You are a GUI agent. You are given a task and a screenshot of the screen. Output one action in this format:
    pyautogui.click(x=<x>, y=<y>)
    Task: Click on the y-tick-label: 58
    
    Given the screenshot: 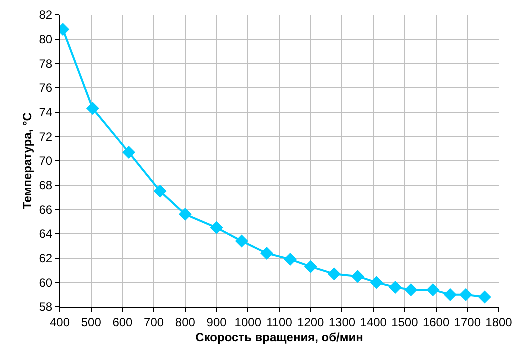 What is the action you would take?
    pyautogui.click(x=46, y=307)
    